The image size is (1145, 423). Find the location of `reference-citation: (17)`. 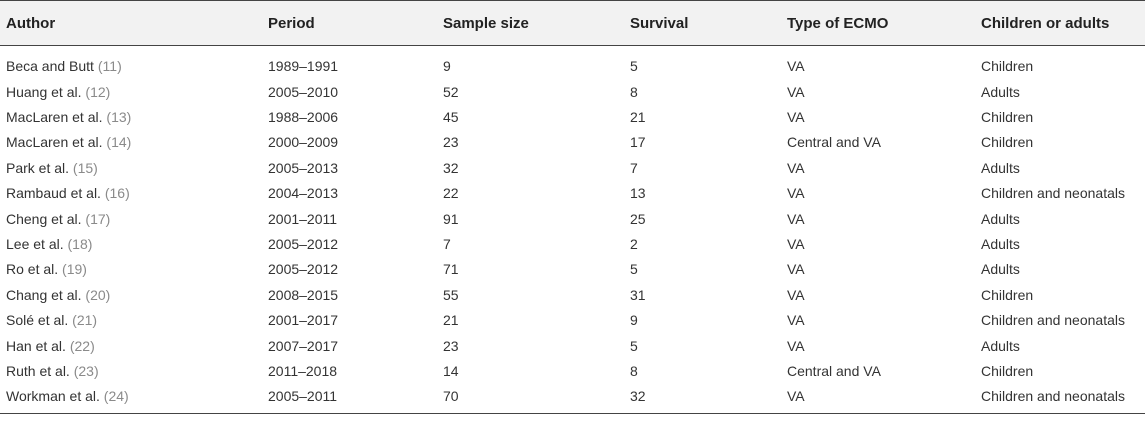

reference-citation: (17) is located at coordinates (98, 218).